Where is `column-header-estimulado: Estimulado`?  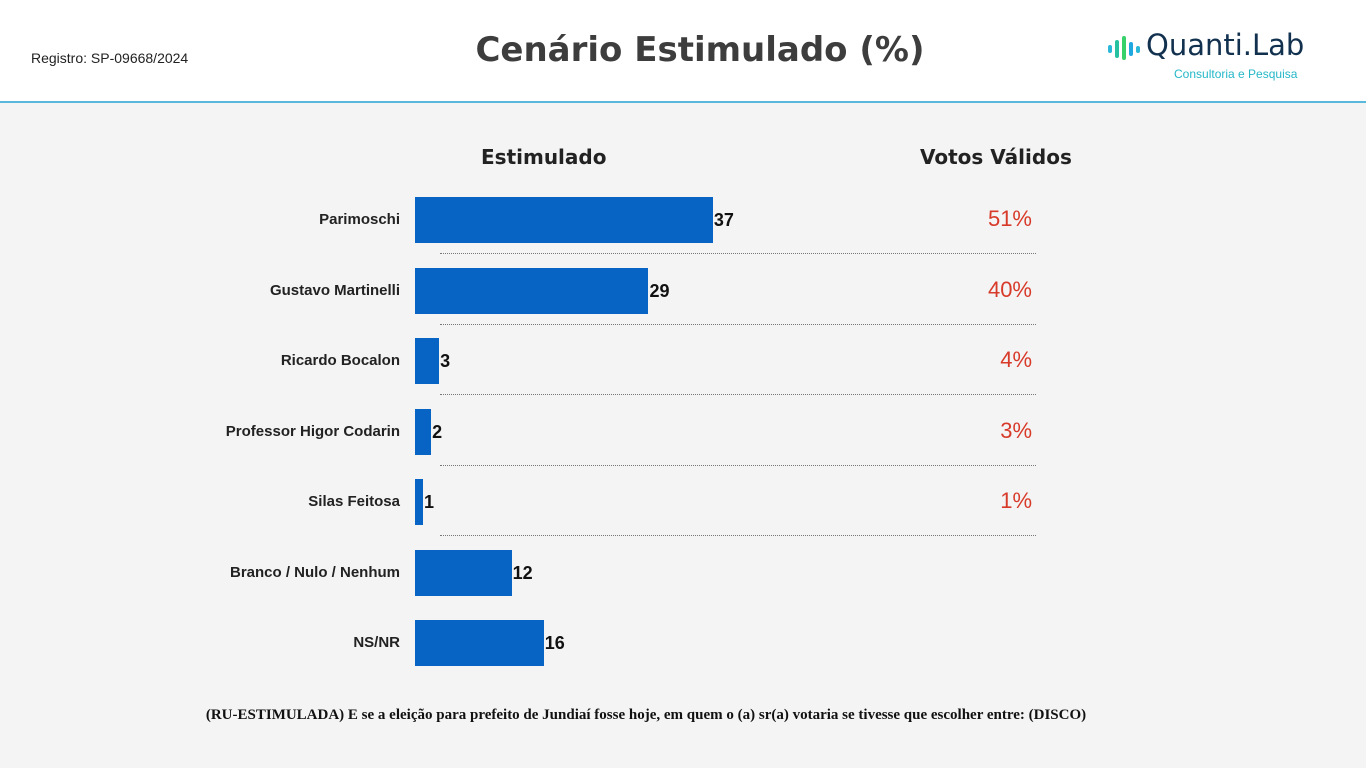
column-header-estimulado: Estimulado is located at coordinates (544, 157).